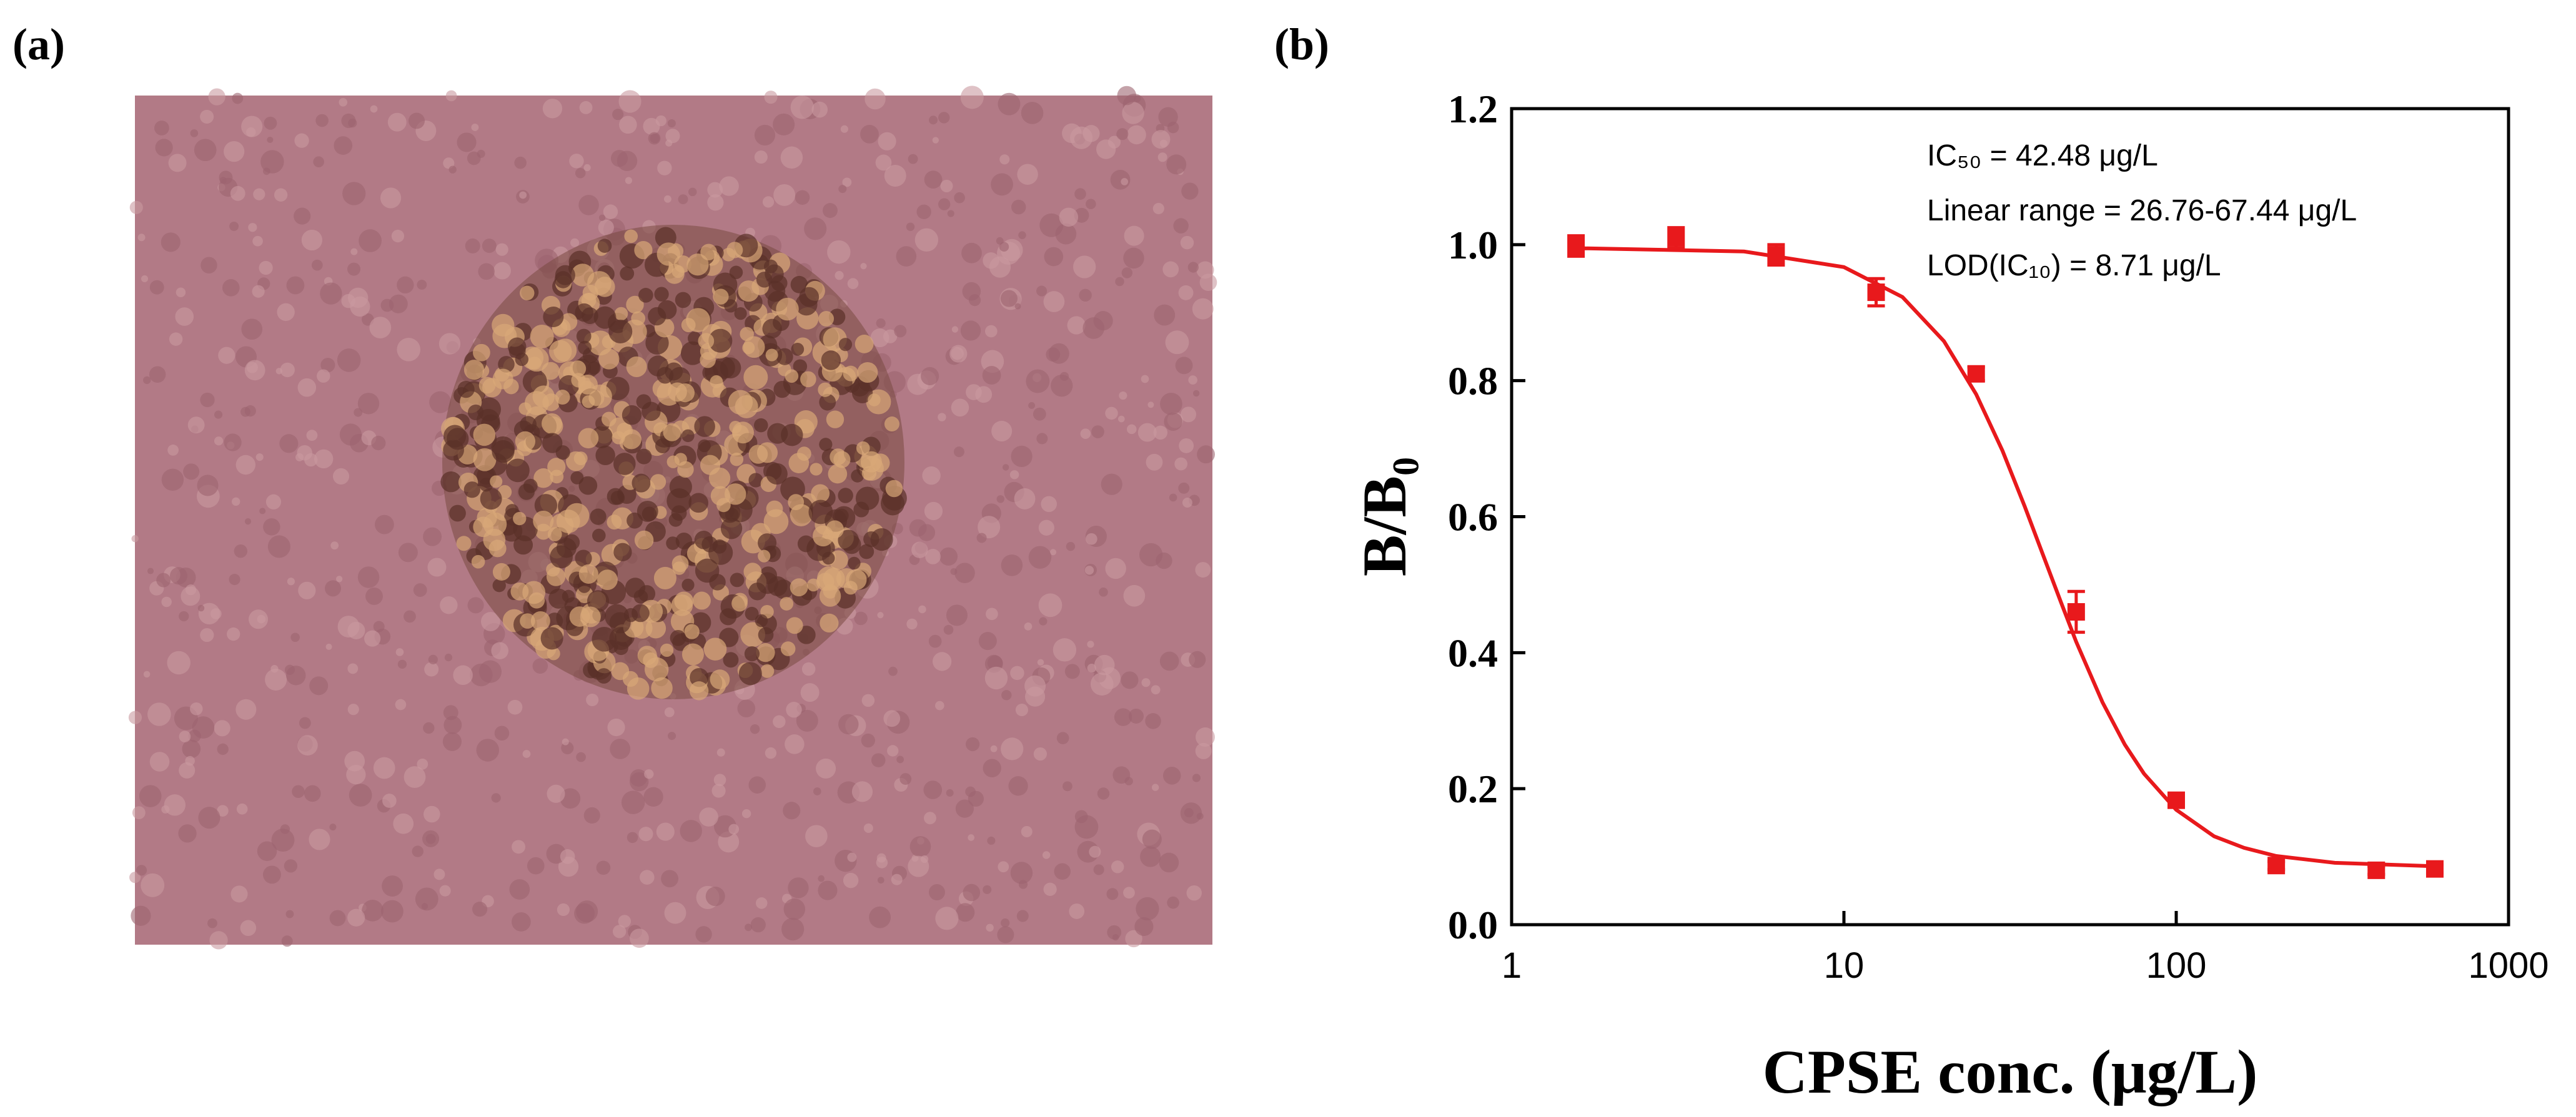  Describe the element at coordinates (1384, 516) in the screenshot. I see `y-axis-title: B/B₀` at that location.